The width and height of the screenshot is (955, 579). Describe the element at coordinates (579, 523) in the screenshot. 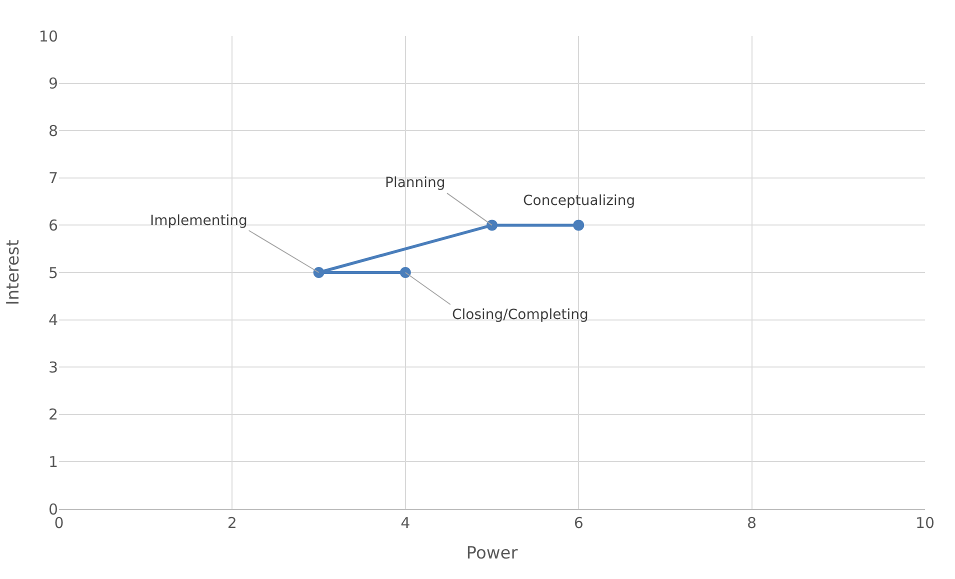

I see `x-tick-label: 6` at that location.